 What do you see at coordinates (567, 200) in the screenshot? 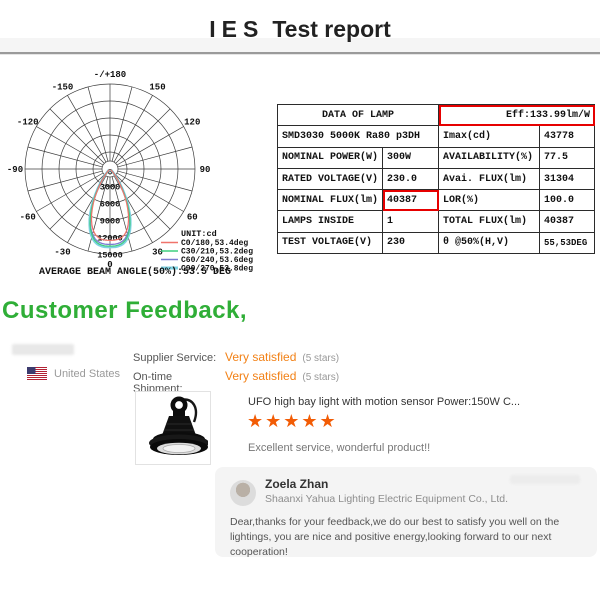
I see `cell-value: 100.0` at bounding box center [567, 200].